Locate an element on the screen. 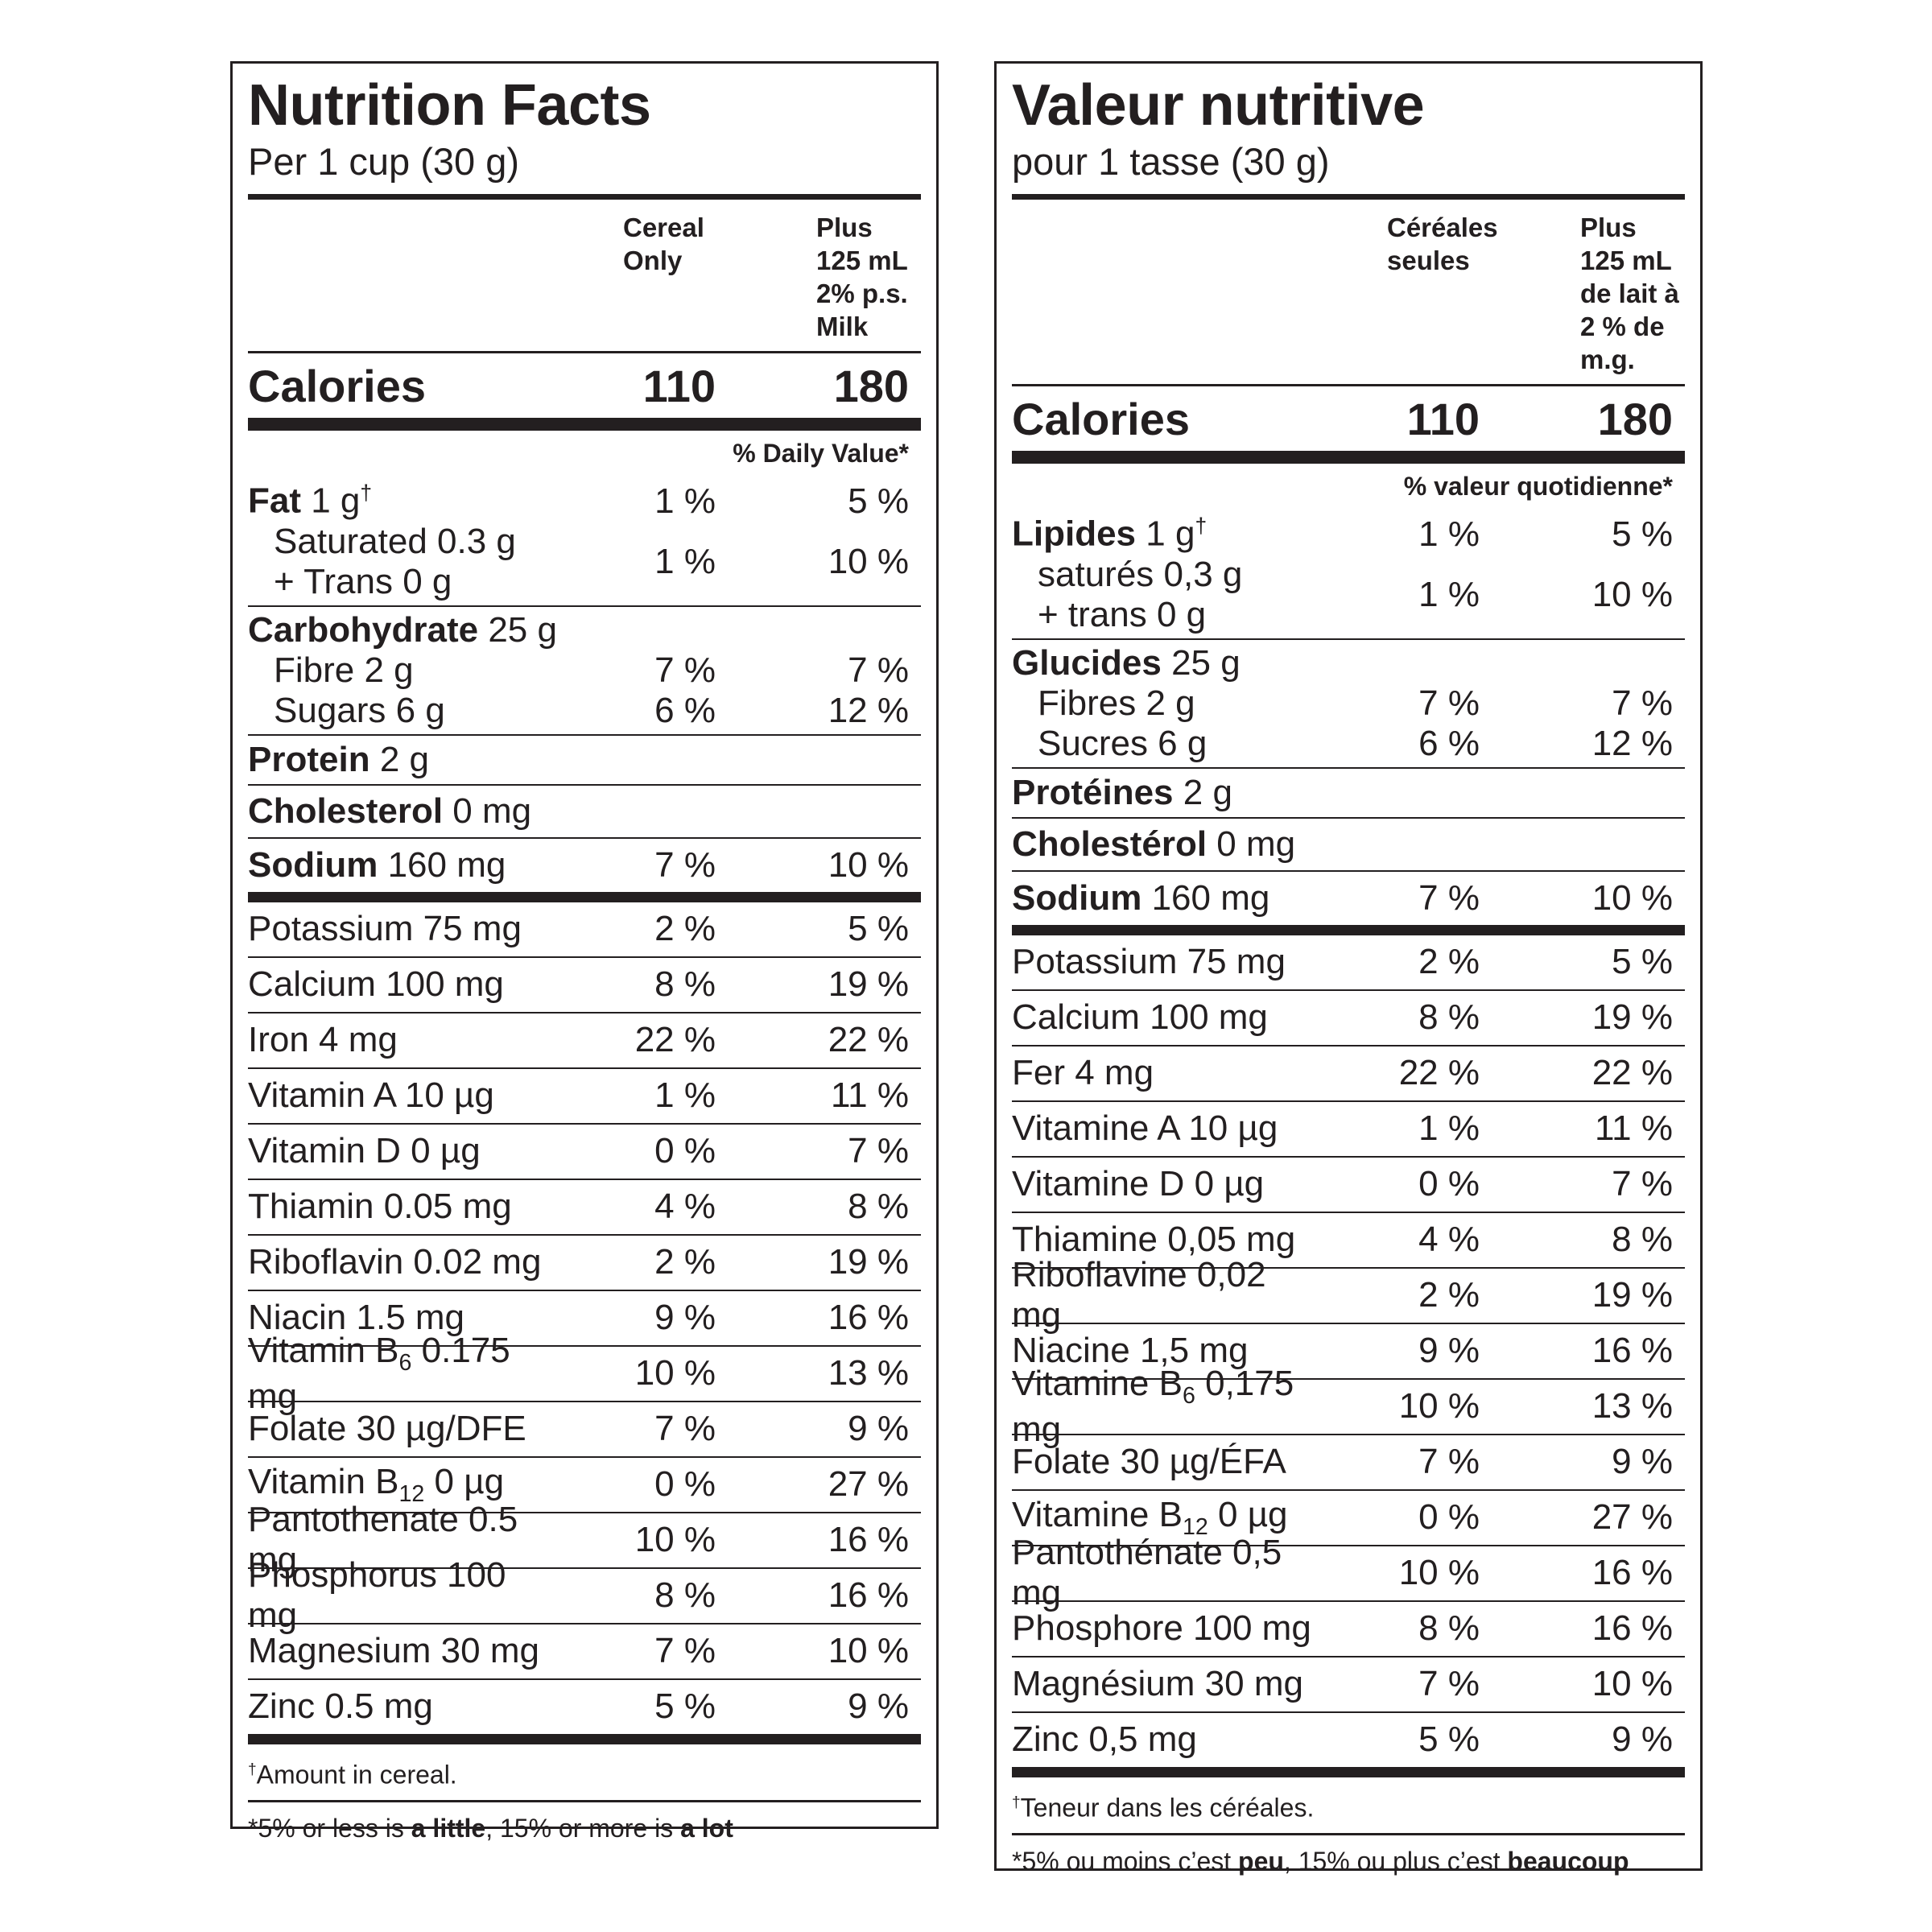 This screenshot has height=1932, width=1932. fibre-label: Fibre 2 g is located at coordinates (344, 670).